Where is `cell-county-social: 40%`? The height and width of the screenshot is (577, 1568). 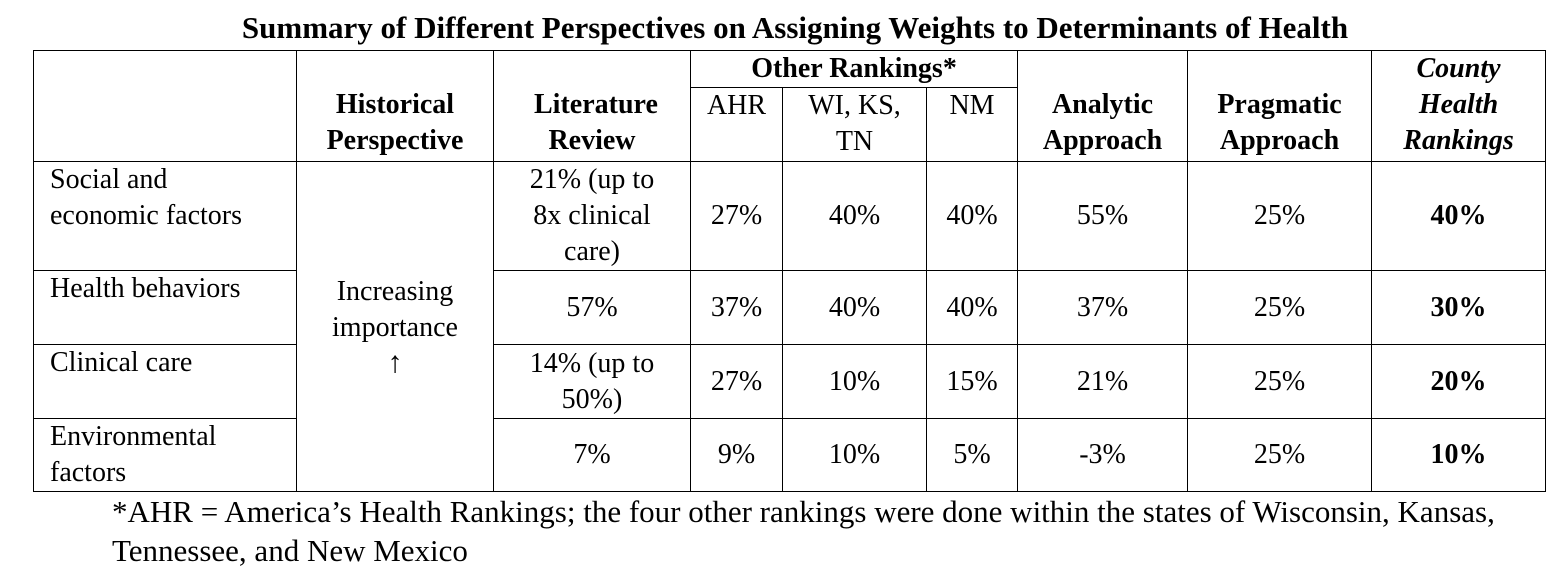
cell-county-social: 40% is located at coordinates (1459, 216).